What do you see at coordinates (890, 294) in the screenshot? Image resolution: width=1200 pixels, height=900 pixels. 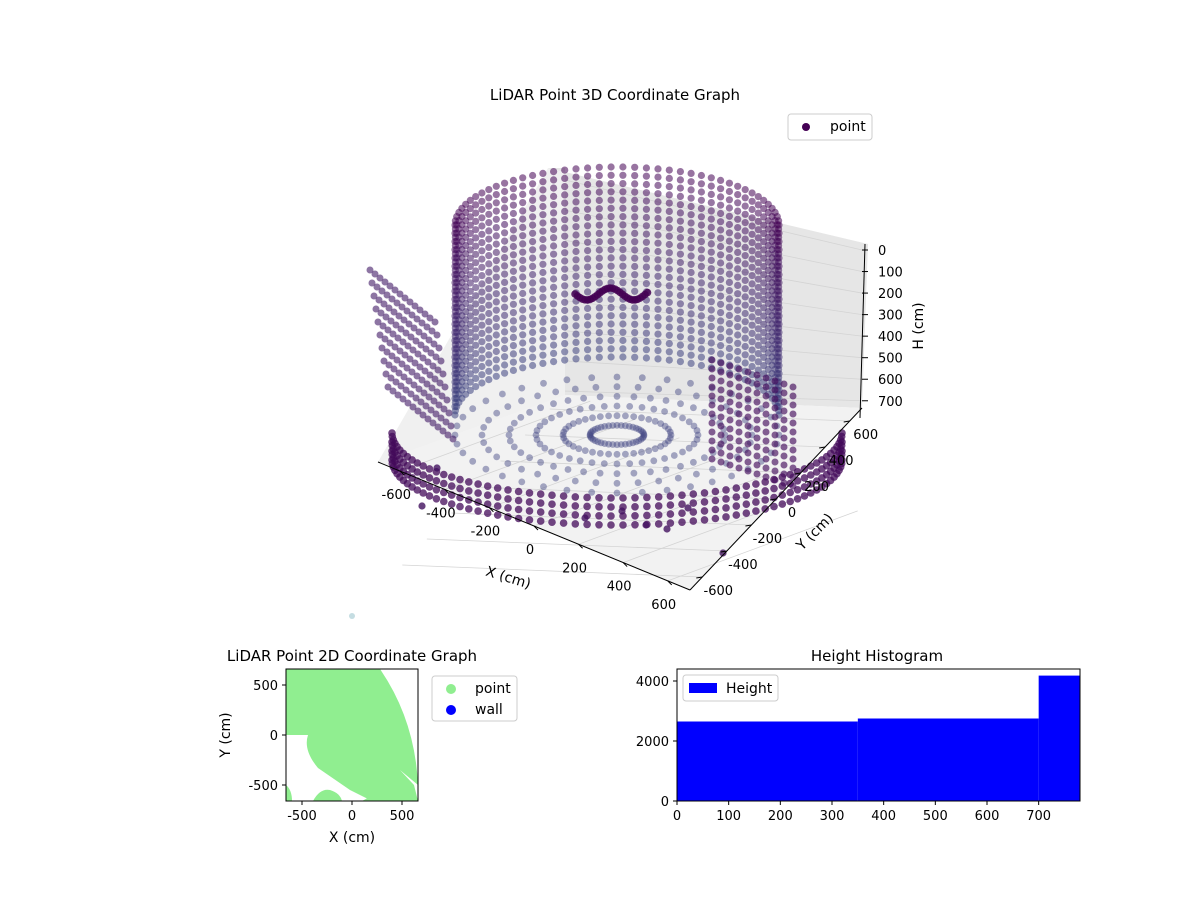 I see `z-tick-label-3d: 200` at bounding box center [890, 294].